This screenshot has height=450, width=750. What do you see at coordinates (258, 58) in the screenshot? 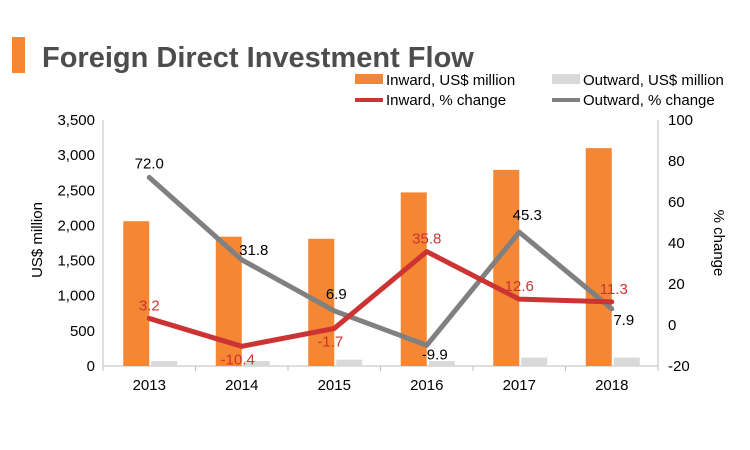
I see `chart-title: Foreign Direct Investment Flow` at bounding box center [258, 58].